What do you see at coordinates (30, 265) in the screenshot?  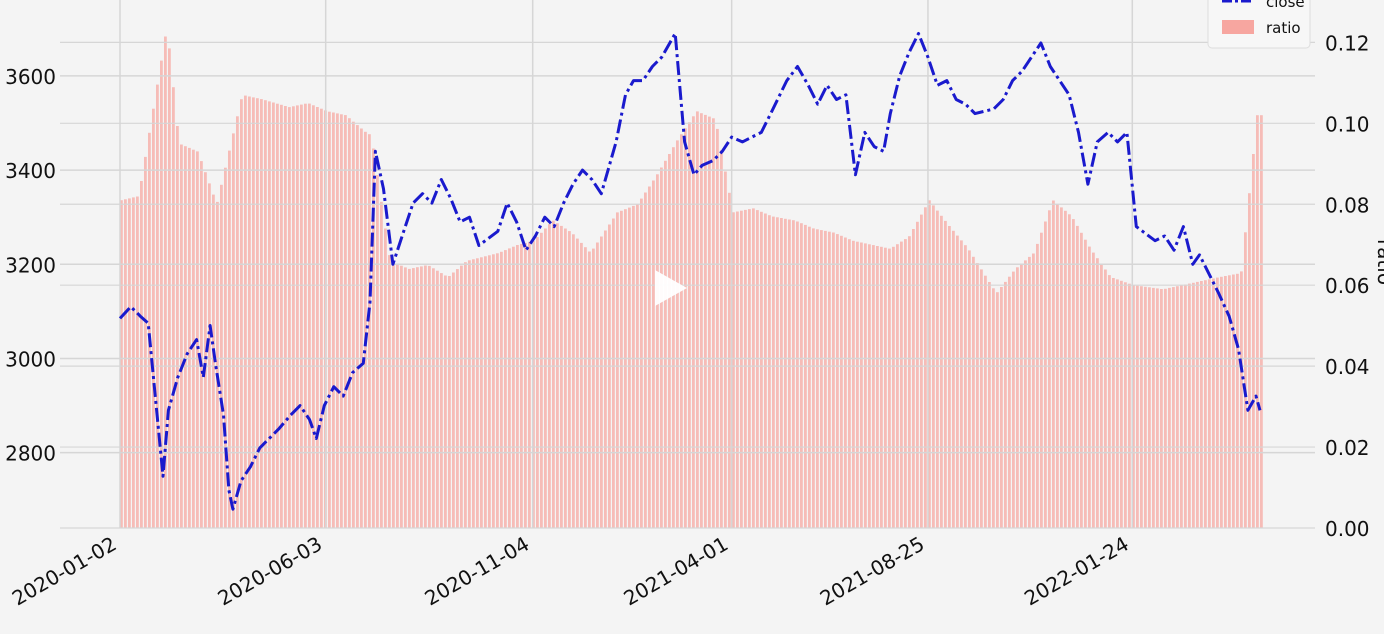 I see `y-left-tick-label: 3200` at bounding box center [30, 265].